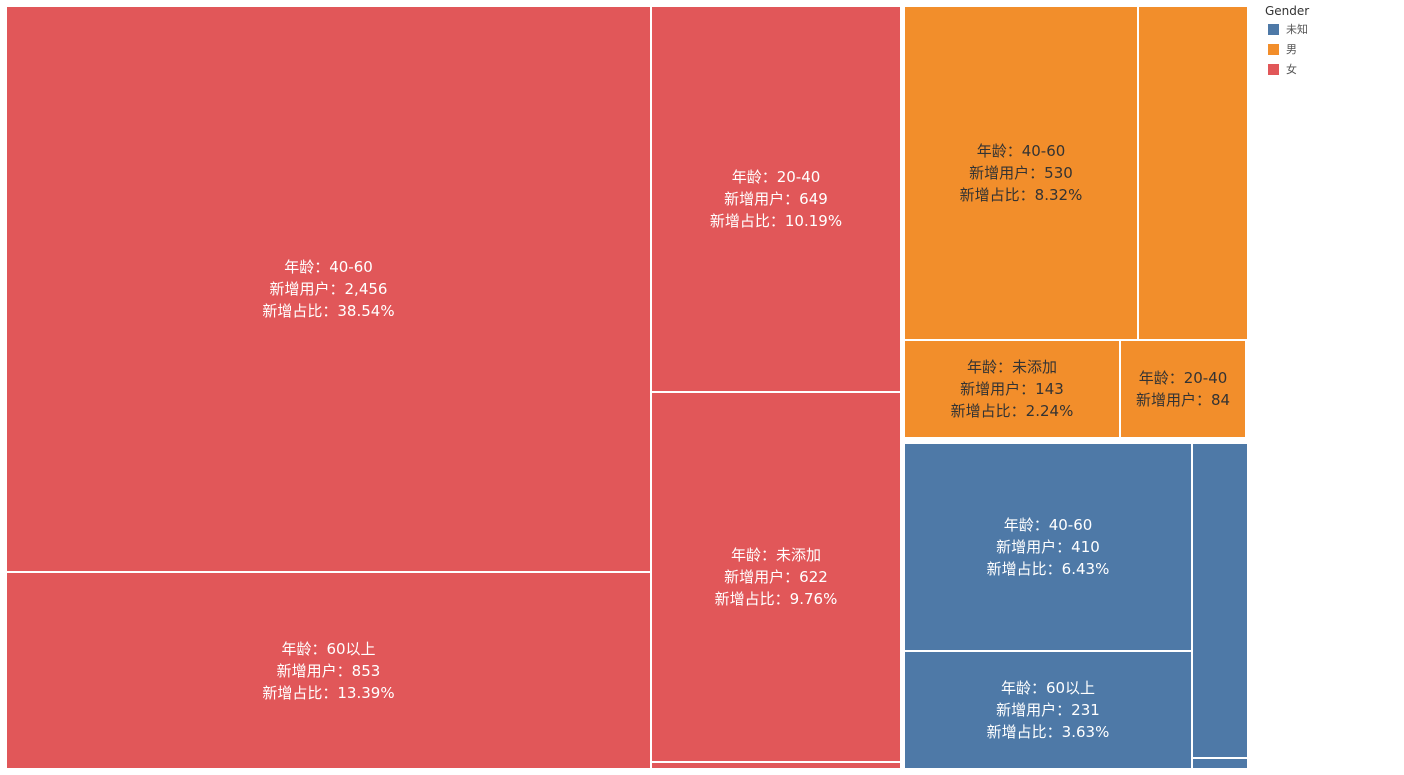 This screenshot has width=1404, height=775. I want to click on treemap-cell: 年龄：未添加 新增用户：622 新增占比：9.76%, so click(776, 577).